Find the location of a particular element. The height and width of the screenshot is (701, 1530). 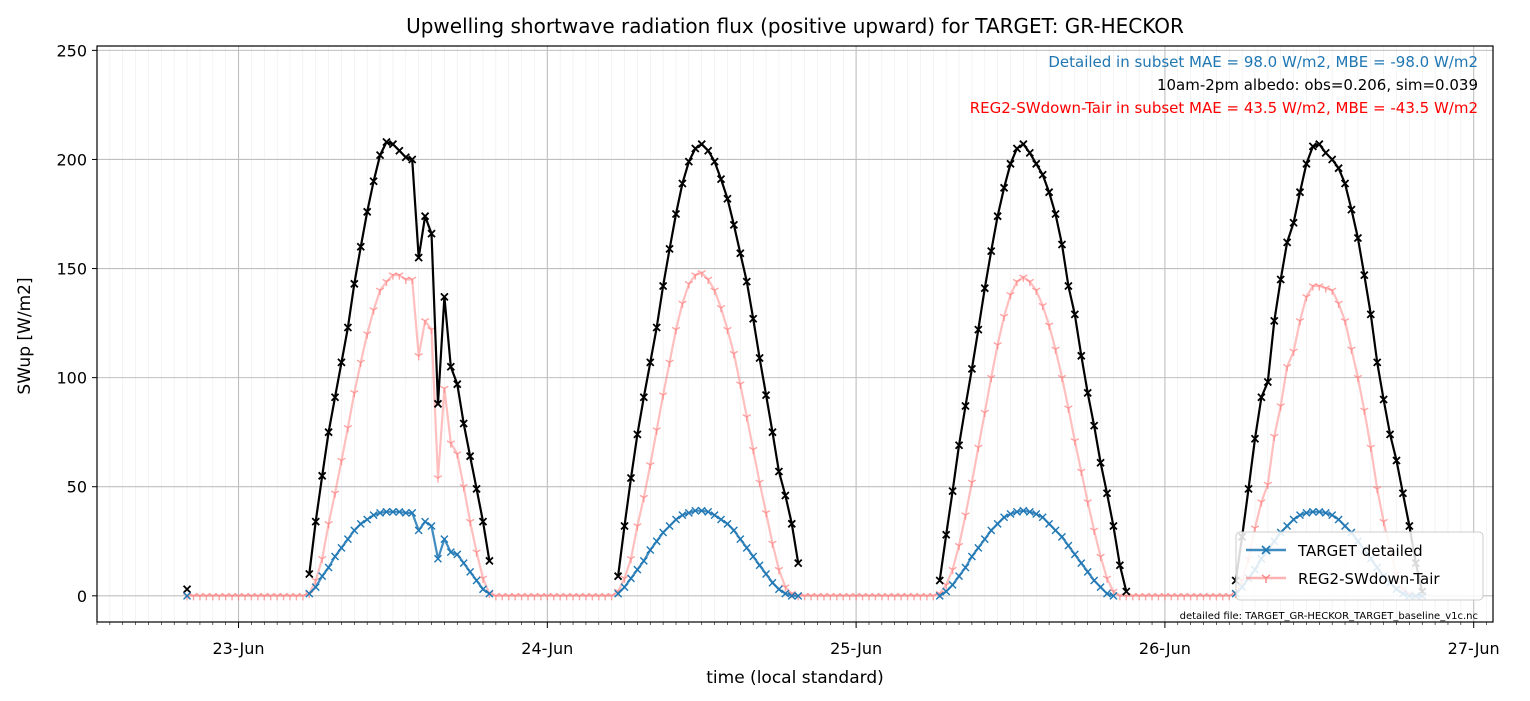

y-tick-label: 50 is located at coordinates (77, 487).